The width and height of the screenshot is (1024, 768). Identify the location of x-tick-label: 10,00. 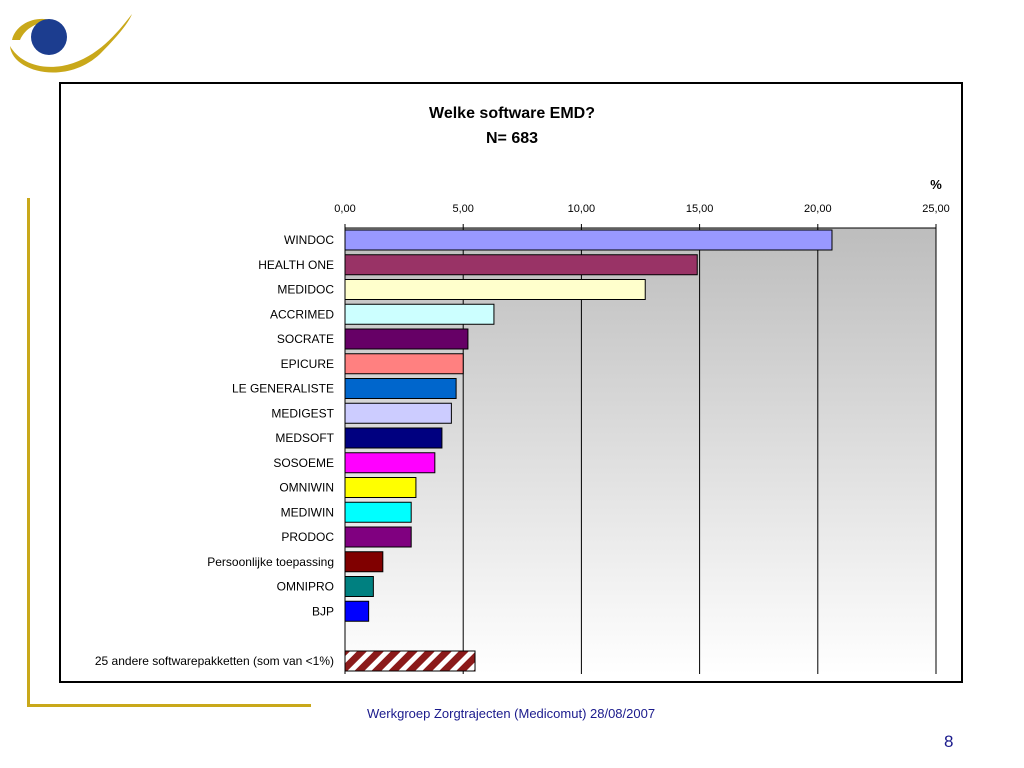
(582, 209).